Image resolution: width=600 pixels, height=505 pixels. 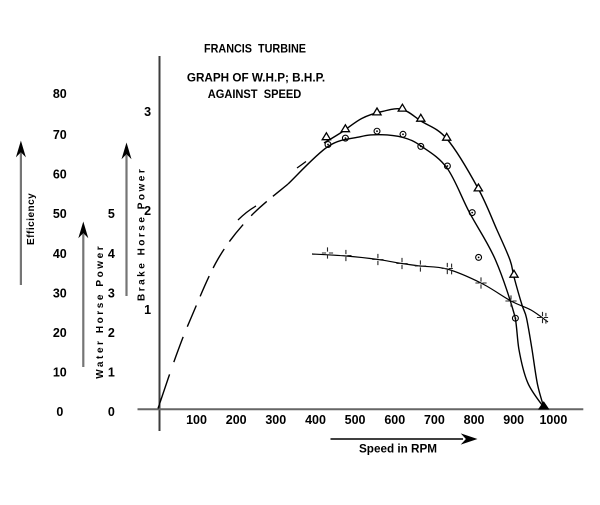 I want to click on svg-text: 600, so click(x=394, y=420).